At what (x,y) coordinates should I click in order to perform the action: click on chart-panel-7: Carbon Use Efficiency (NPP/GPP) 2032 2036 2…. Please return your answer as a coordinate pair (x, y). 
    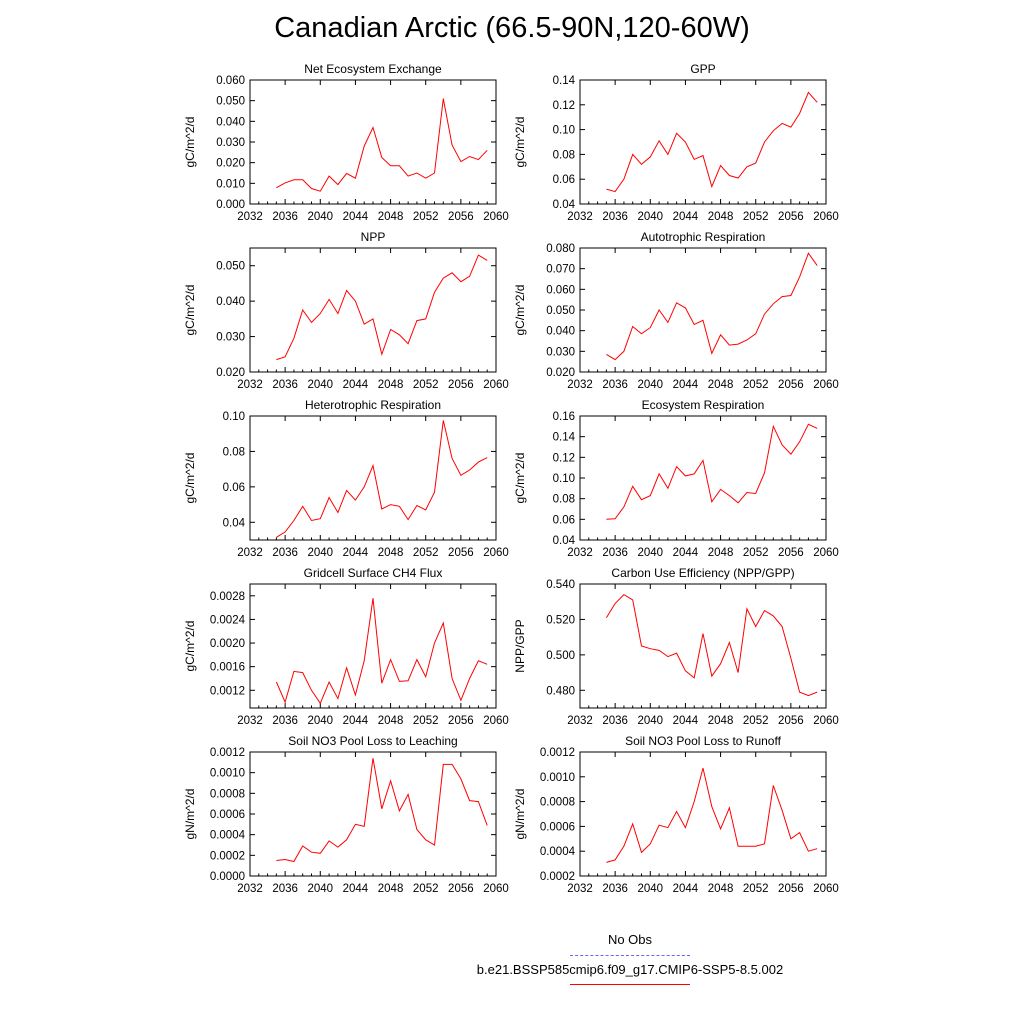
    Looking at the image, I should click on (676, 646).